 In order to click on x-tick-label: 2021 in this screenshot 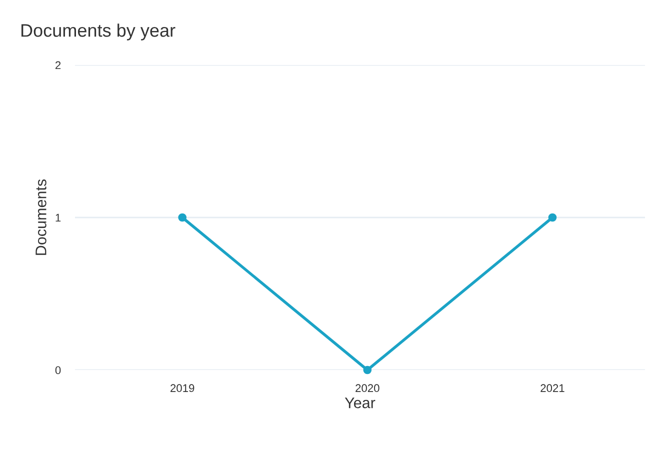, I will do `click(552, 388)`.